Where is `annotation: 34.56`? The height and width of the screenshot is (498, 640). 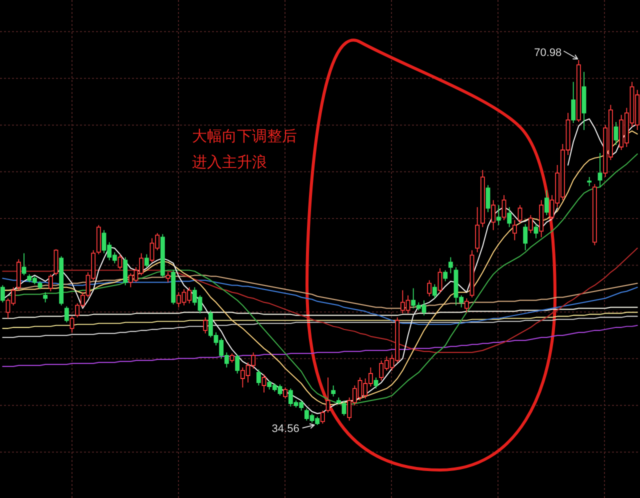
annotation: 34.56 is located at coordinates (286, 429).